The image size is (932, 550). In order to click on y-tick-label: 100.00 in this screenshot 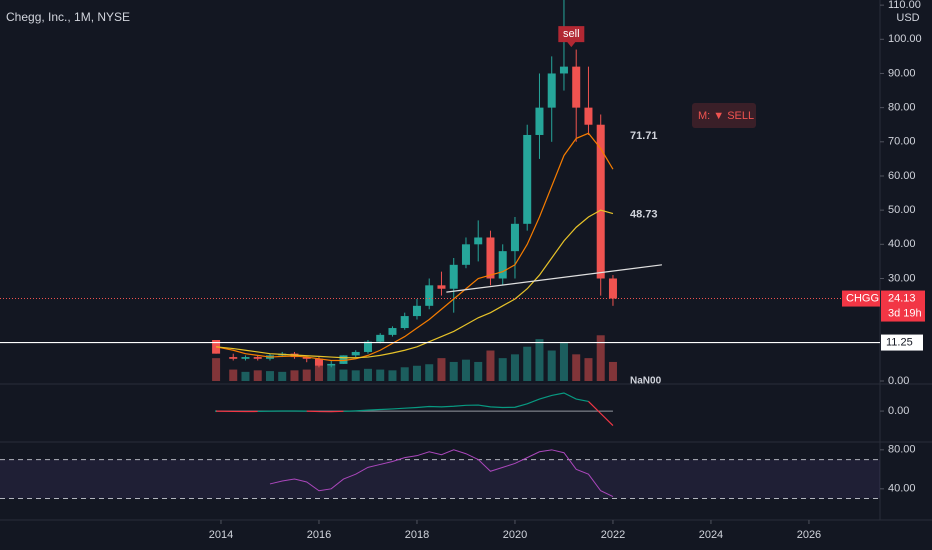, I will do `click(905, 39)`.